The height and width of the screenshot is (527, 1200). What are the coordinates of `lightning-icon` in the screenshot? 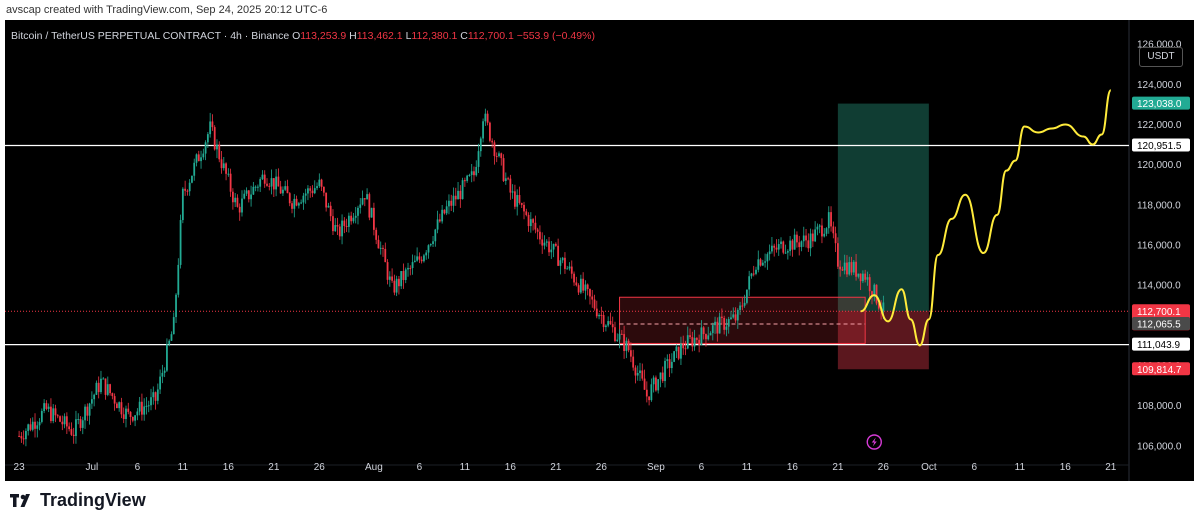 It's located at (874, 442).